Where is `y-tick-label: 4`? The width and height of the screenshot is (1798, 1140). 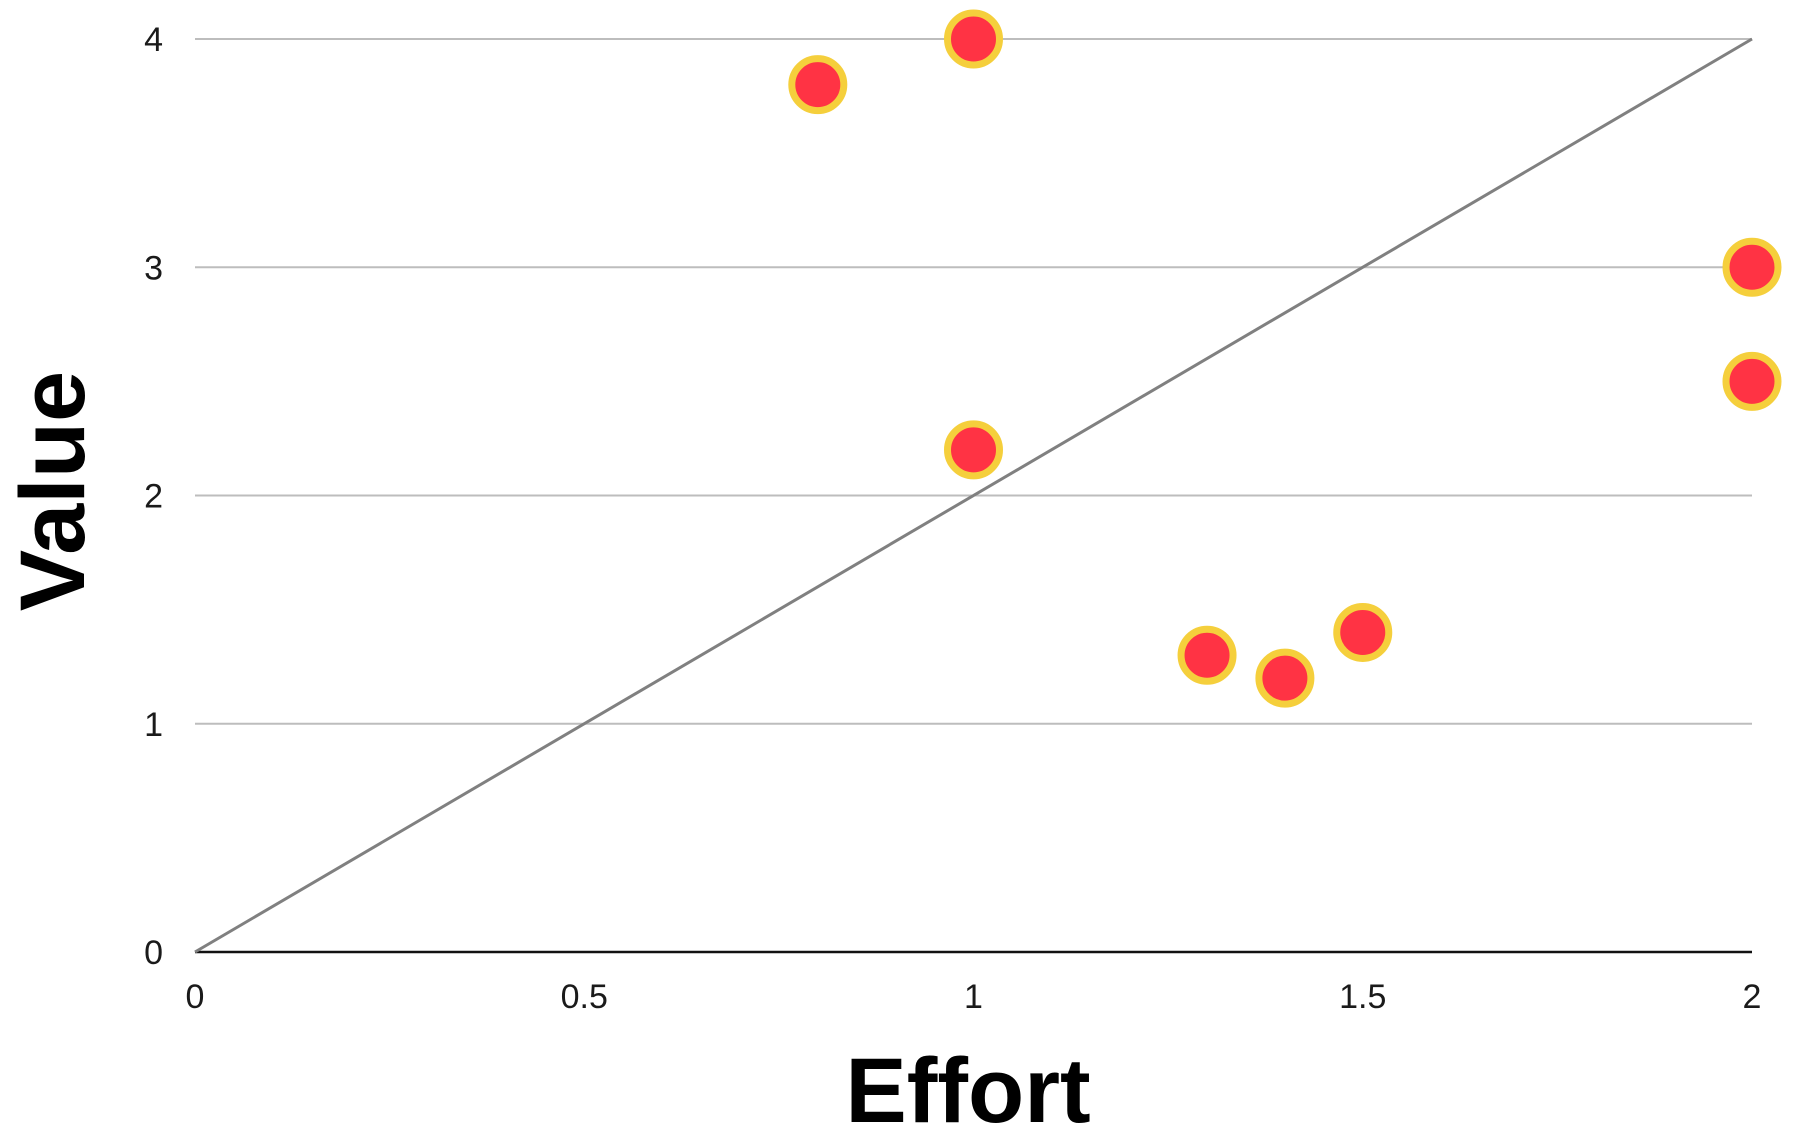 y-tick-label: 4 is located at coordinates (153, 40).